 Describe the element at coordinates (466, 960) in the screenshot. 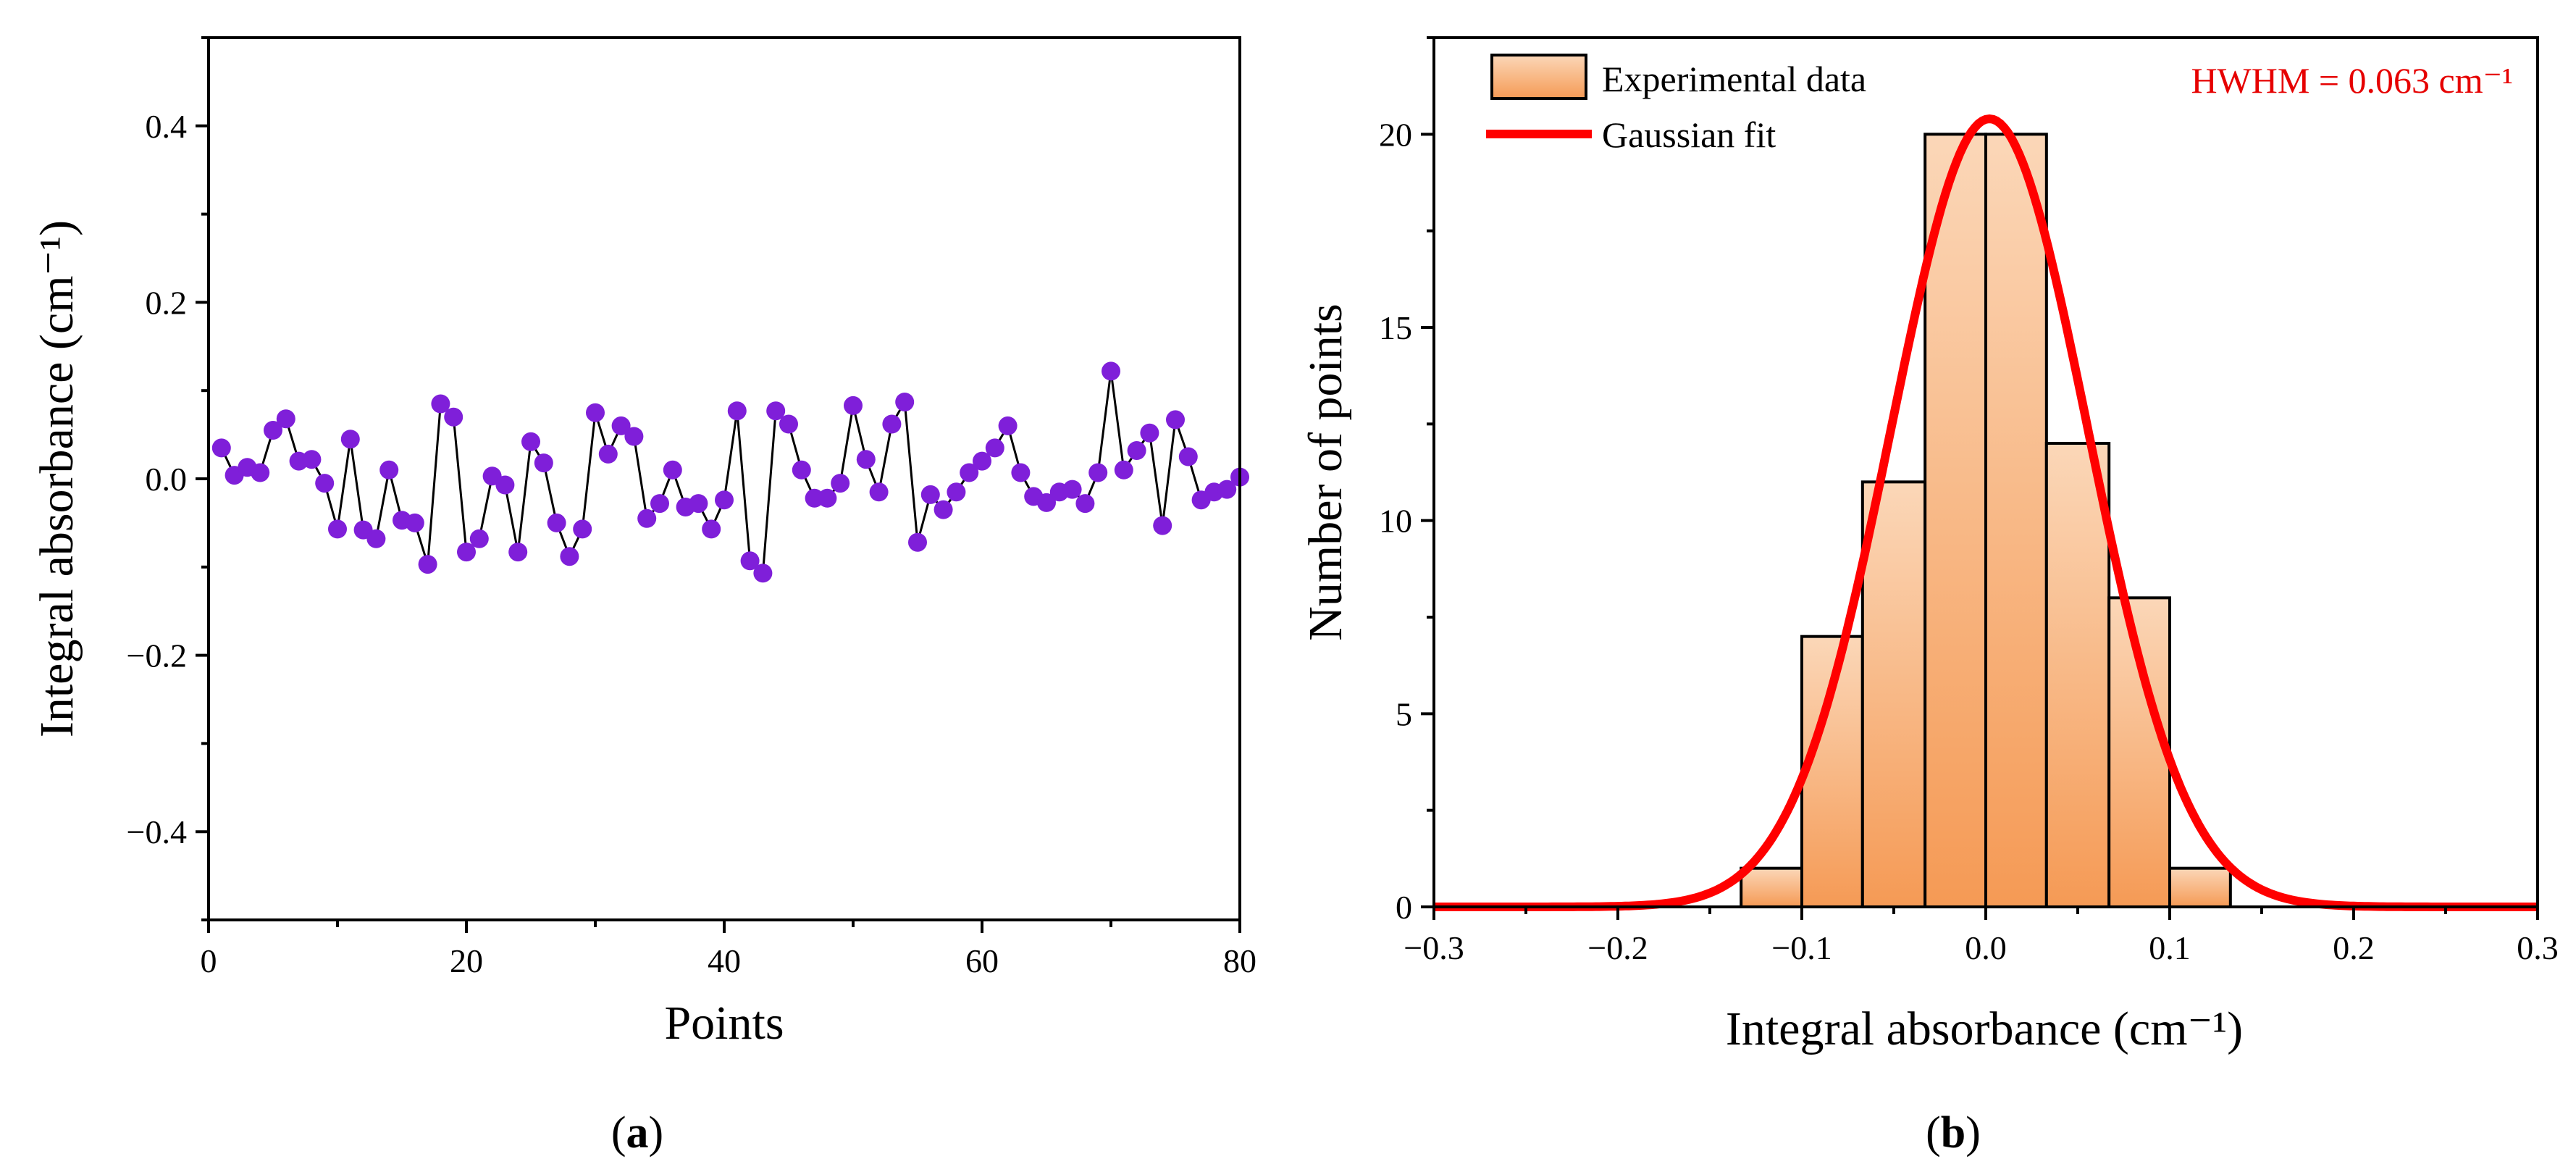

I see `panel-a-x-tick-label: 20` at that location.